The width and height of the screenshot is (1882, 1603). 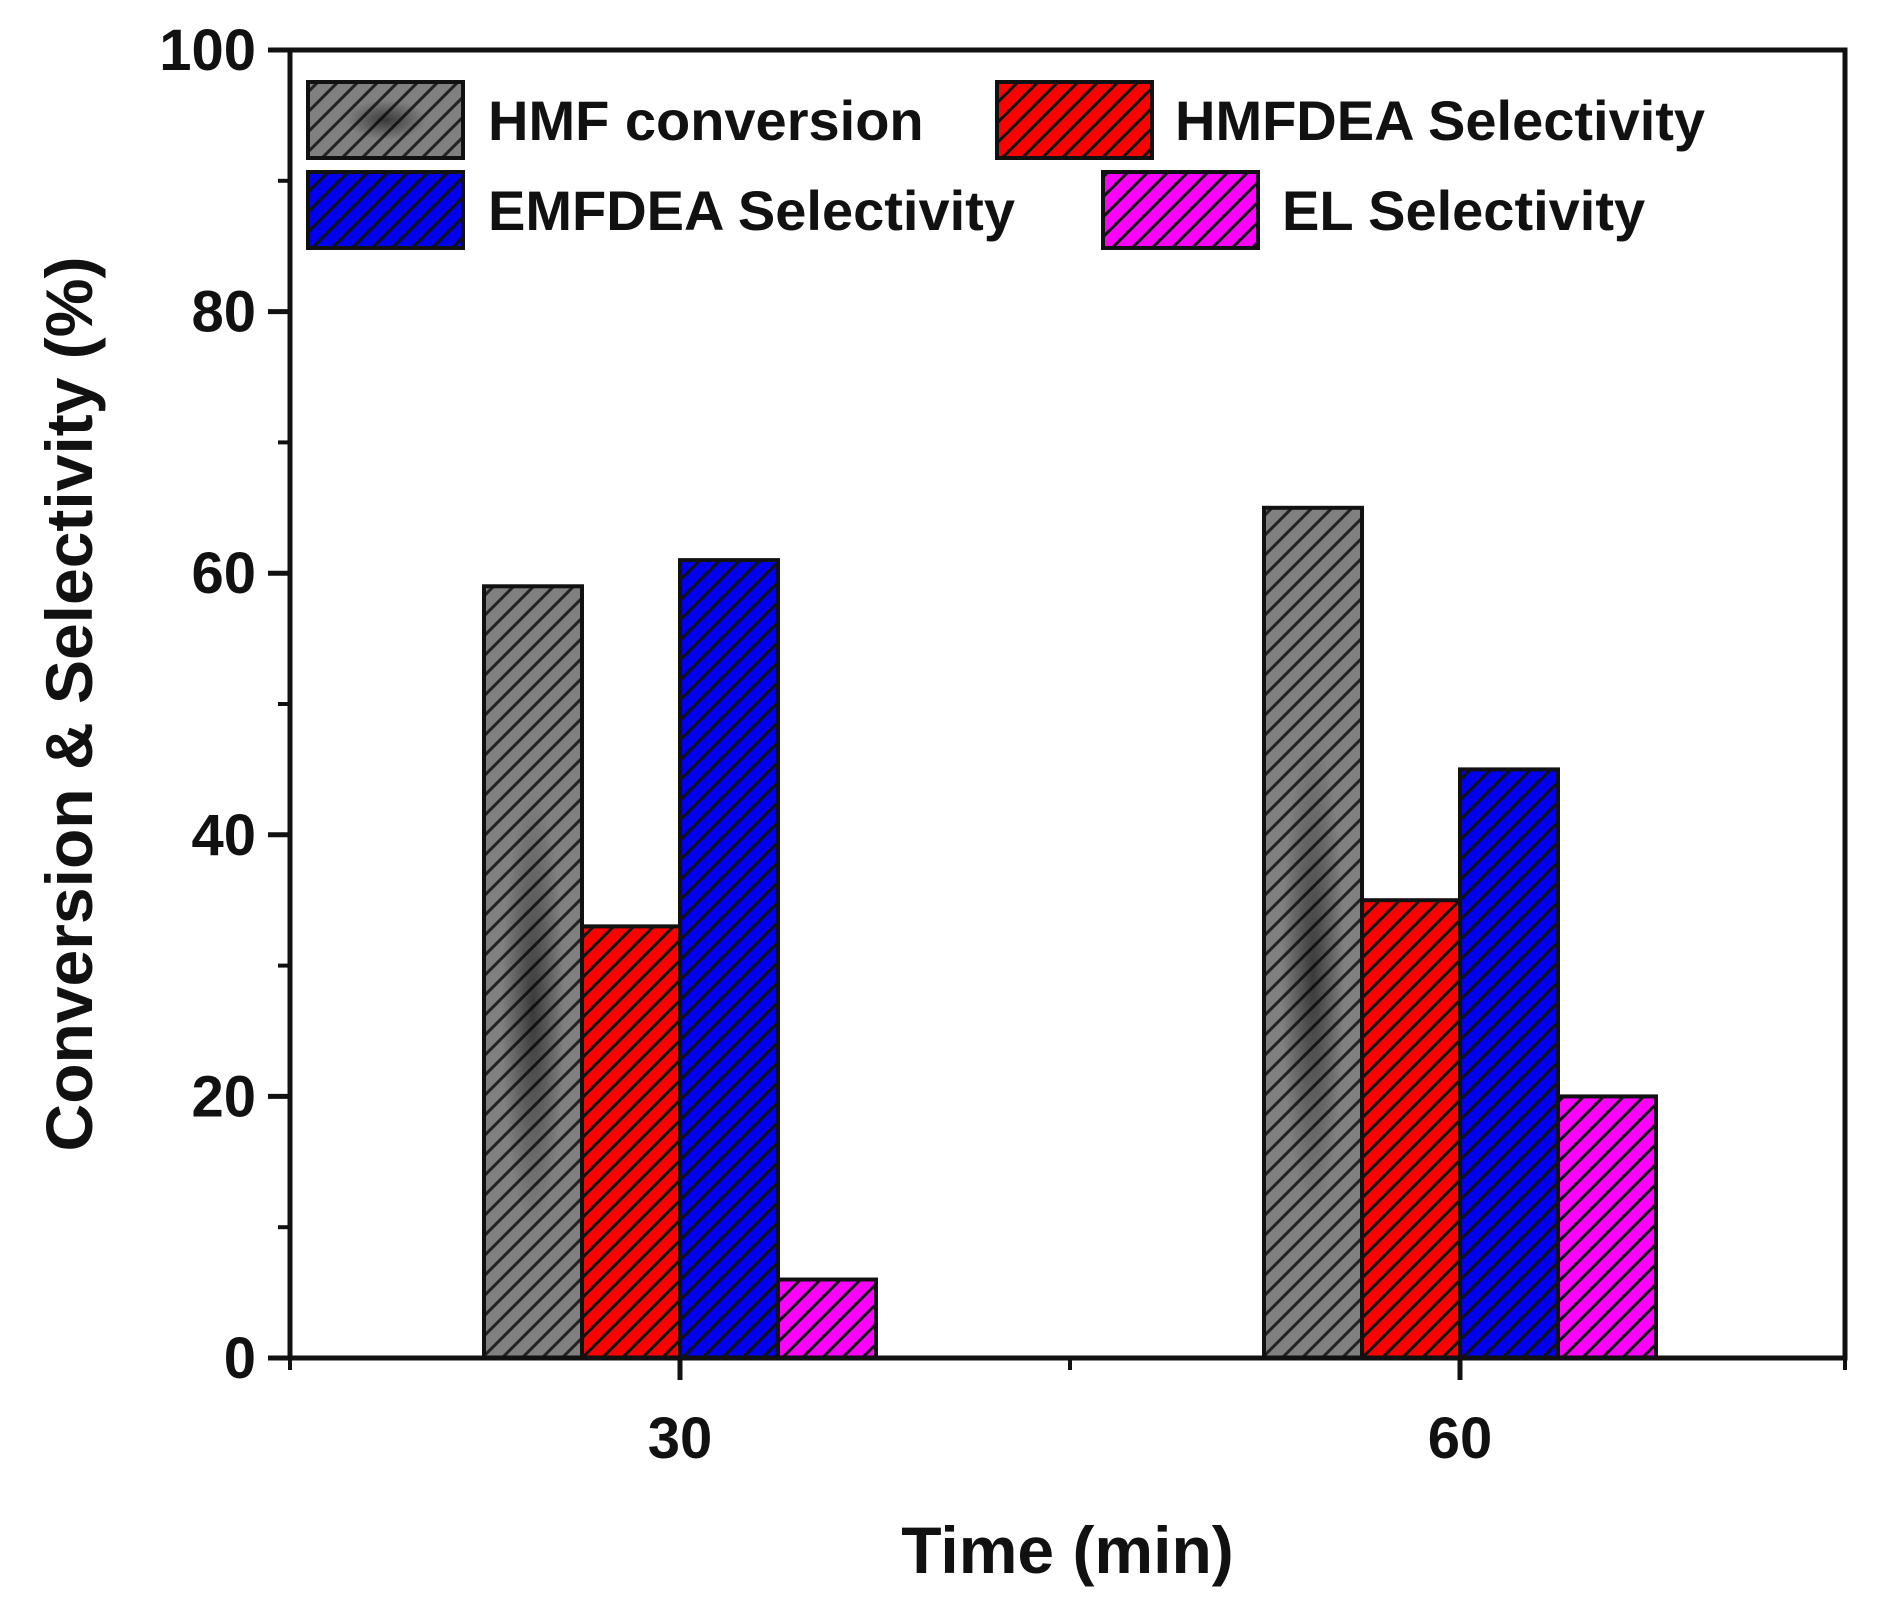 What do you see at coordinates (1074, 120) in the screenshot?
I see `legend-swatch-hmfdea-selectivity` at bounding box center [1074, 120].